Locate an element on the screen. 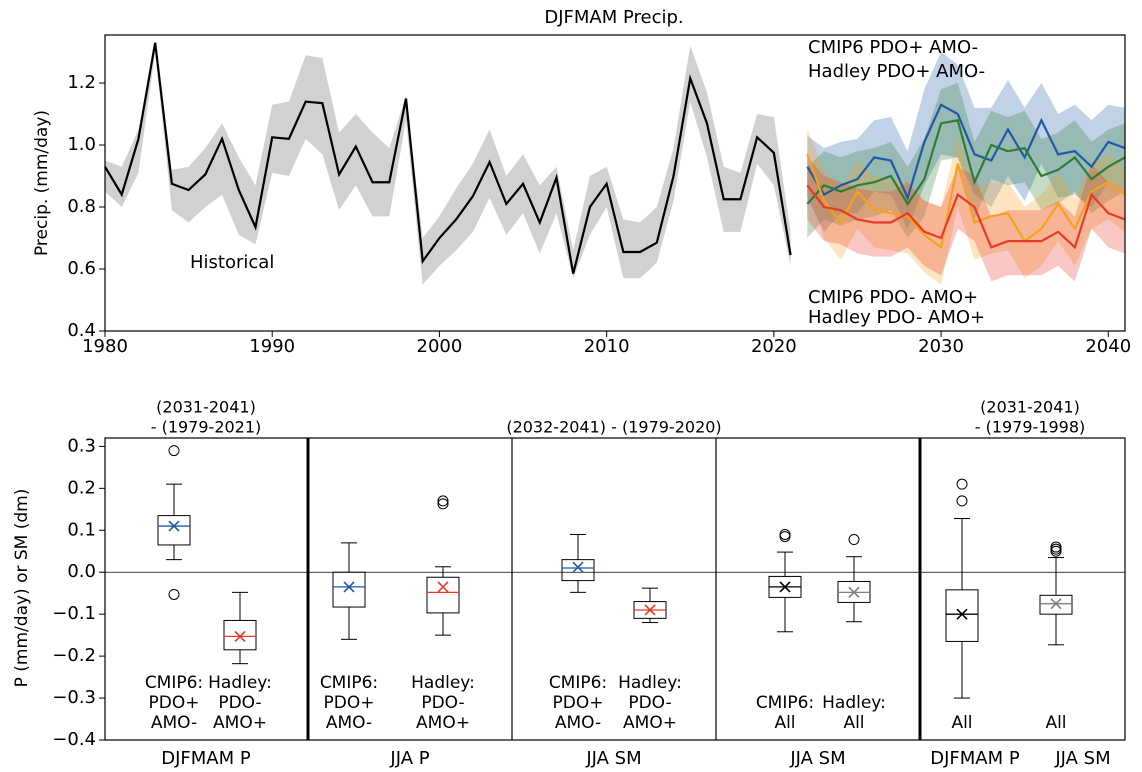  y-tick-label: 0.0 is located at coordinates (81, 571).